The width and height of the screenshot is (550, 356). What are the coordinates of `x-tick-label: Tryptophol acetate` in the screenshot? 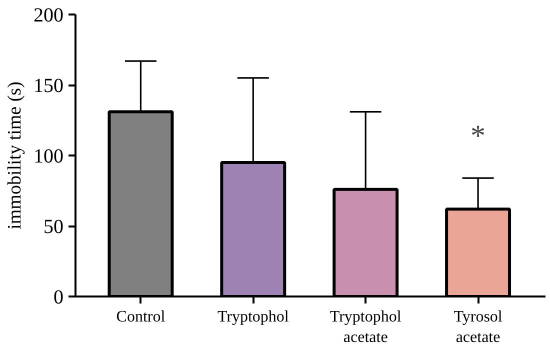 It's located at (366, 327).